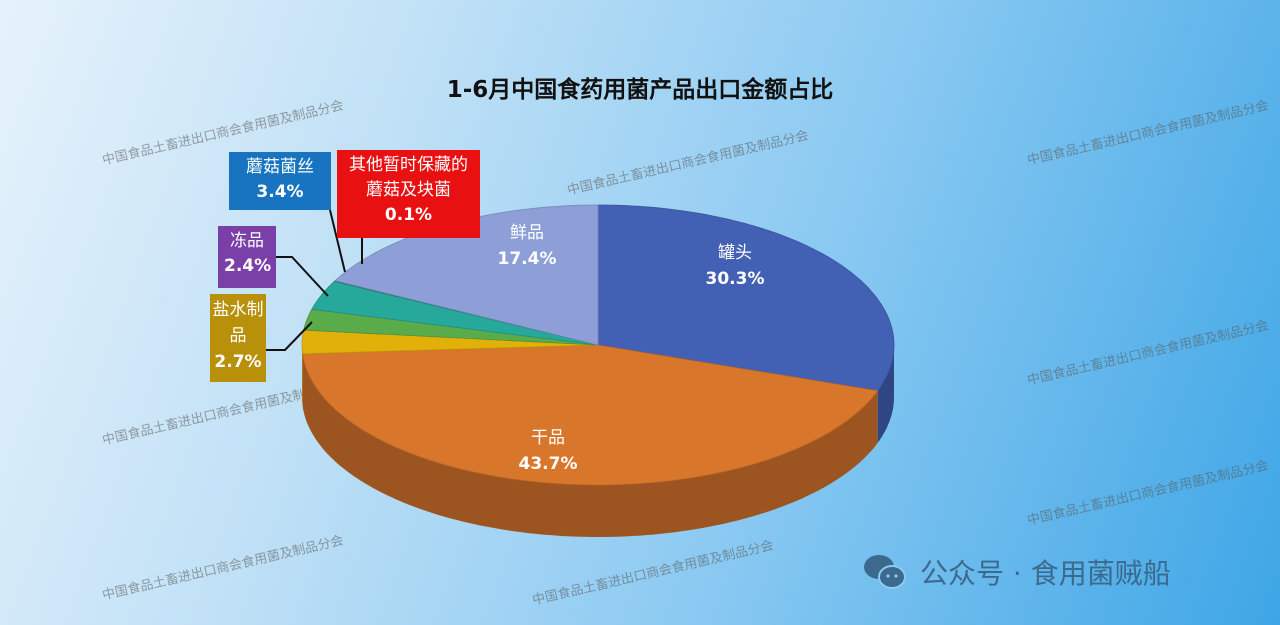  What do you see at coordinates (735, 279) in the screenshot?
I see `slice-percent: 30.3%` at bounding box center [735, 279].